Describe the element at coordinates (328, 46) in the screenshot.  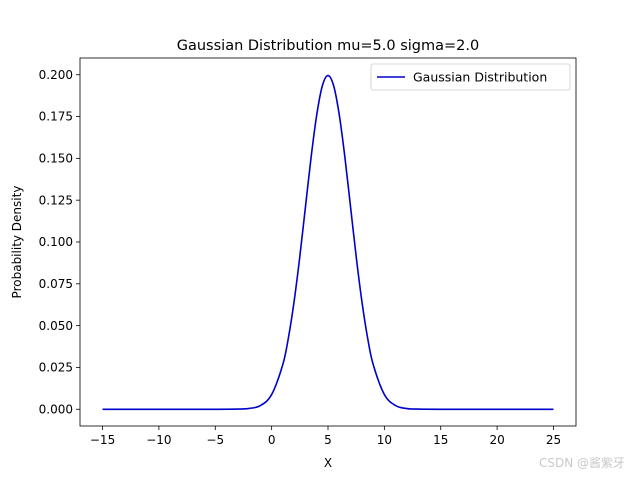
I see `chart-title: Gaussian Distribution mu=5.0 sigma=2.0` at that location.